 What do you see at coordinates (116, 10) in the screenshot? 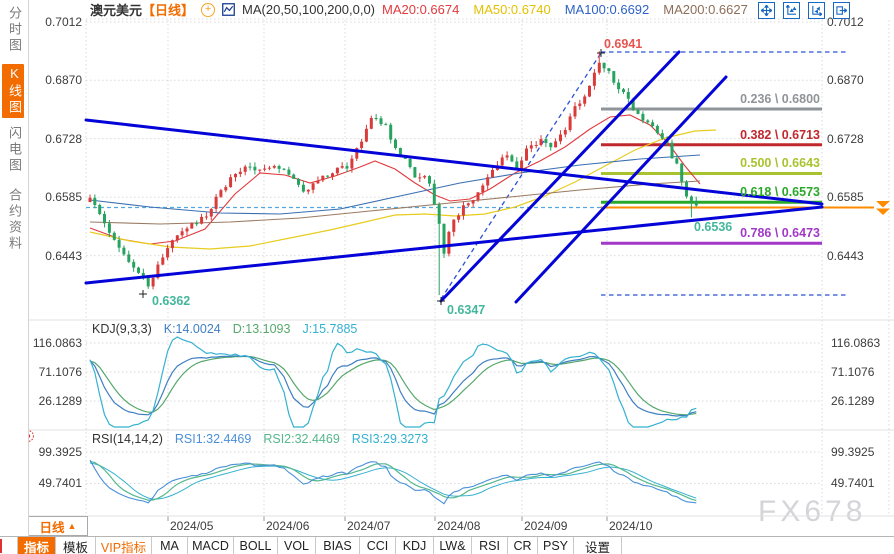
I see `symbol-name: 澳元美元` at bounding box center [116, 10].